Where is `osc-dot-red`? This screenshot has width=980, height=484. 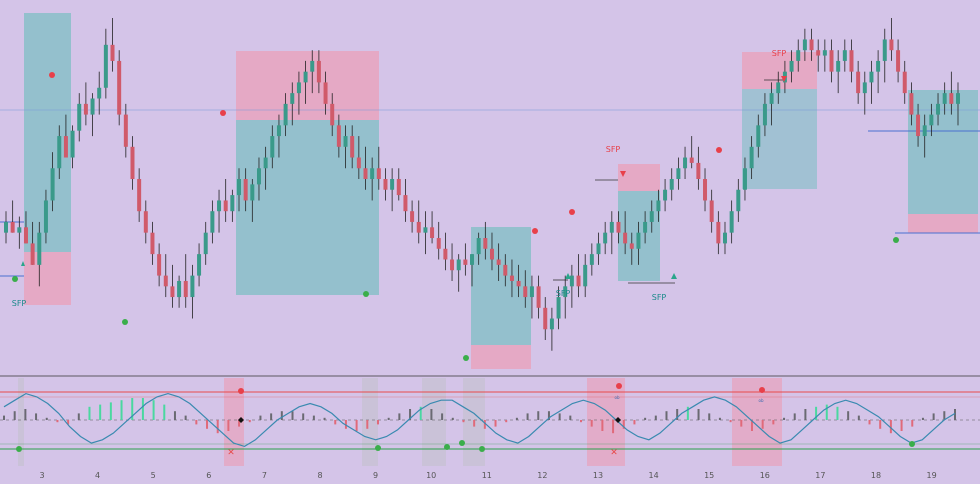 osc-dot-red is located at coordinates (762, 390).